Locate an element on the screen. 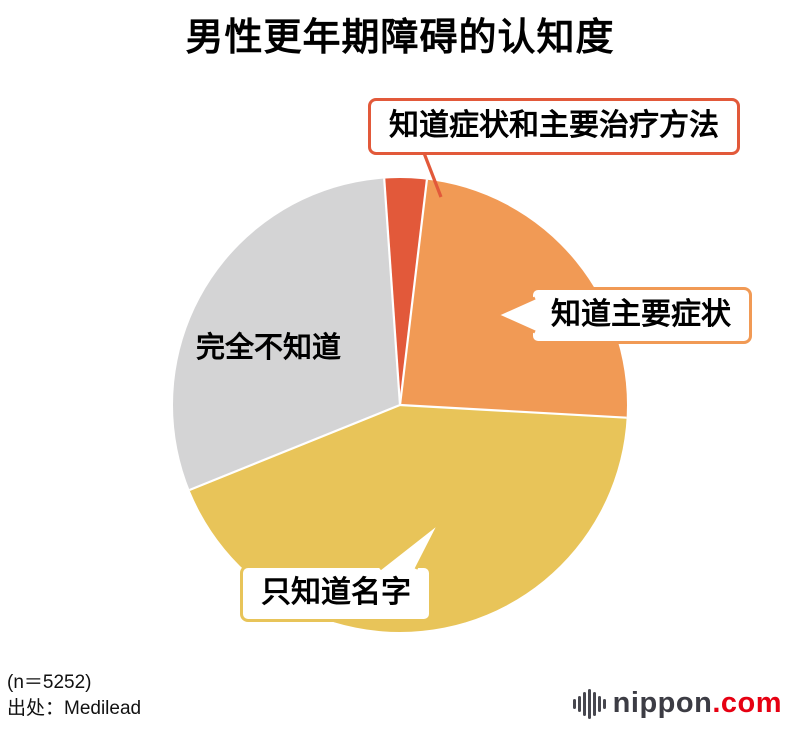 The height and width of the screenshot is (730, 800). sample-size: (n＝5252) is located at coordinates (49, 682).